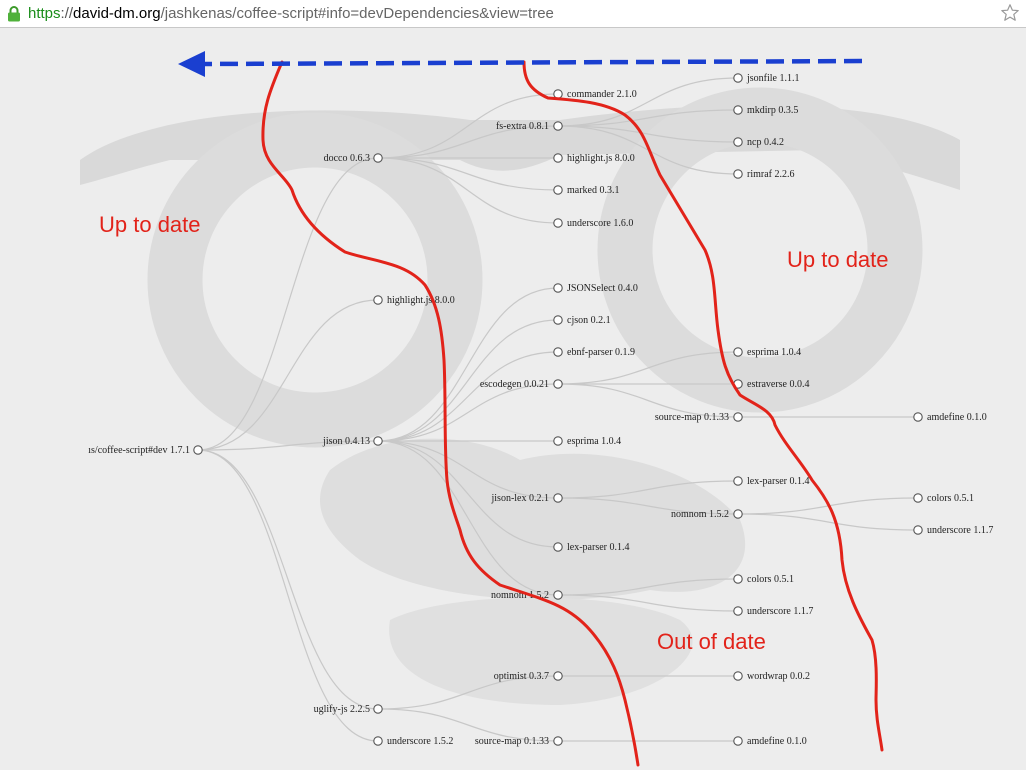 This screenshot has width=1026, height=770. I want to click on node-source-map-ug, so click(558, 741).